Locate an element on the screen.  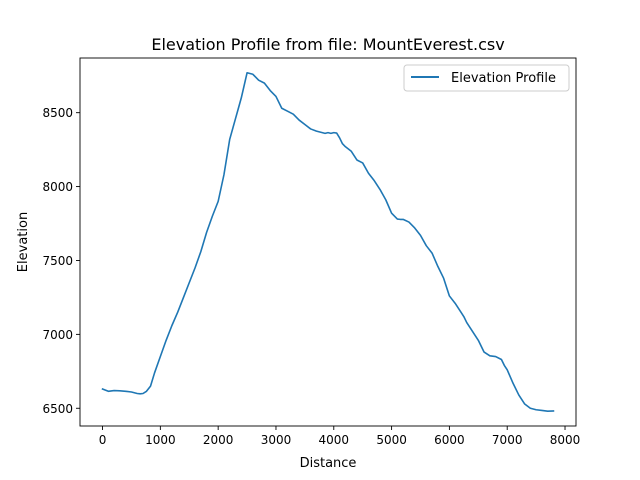
y-tick-label: 8000 is located at coordinates (57, 187).